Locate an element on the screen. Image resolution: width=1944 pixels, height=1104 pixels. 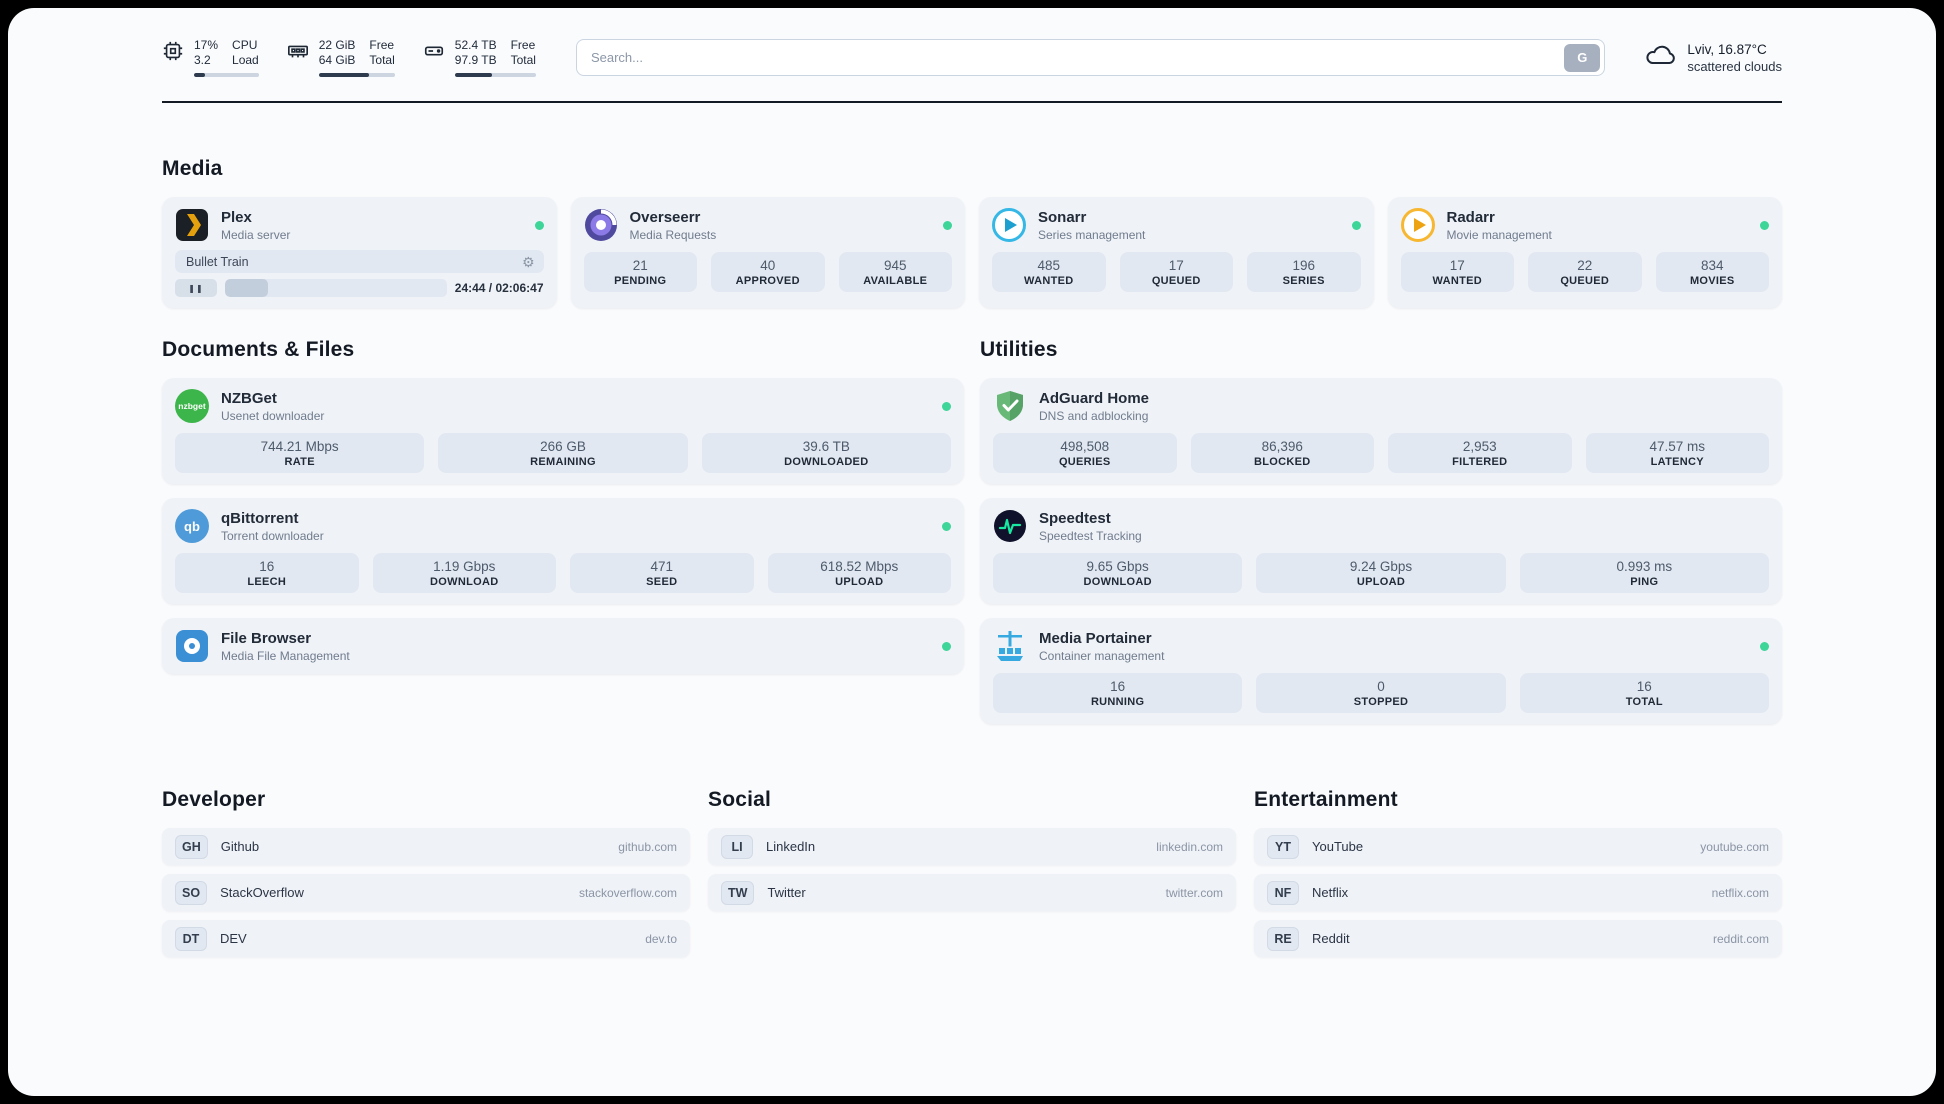
bookmark-url: netflix.com is located at coordinates (1740, 892).